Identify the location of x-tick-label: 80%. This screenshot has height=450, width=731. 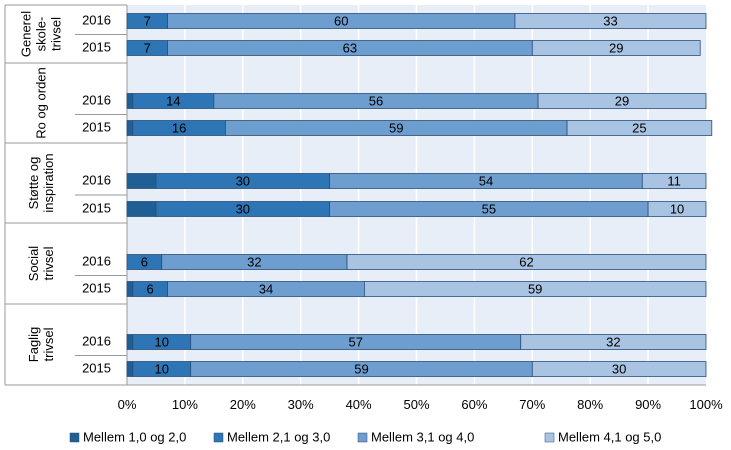
(590, 404).